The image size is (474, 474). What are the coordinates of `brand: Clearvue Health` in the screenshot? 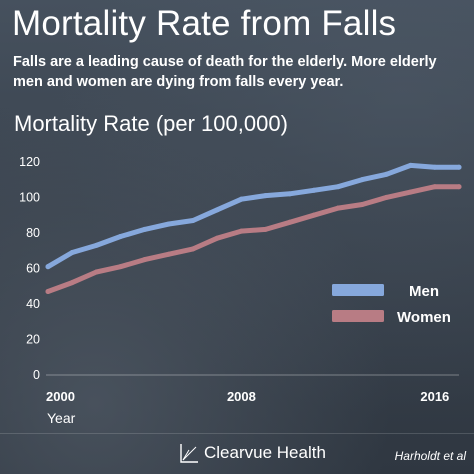 It's located at (252, 453).